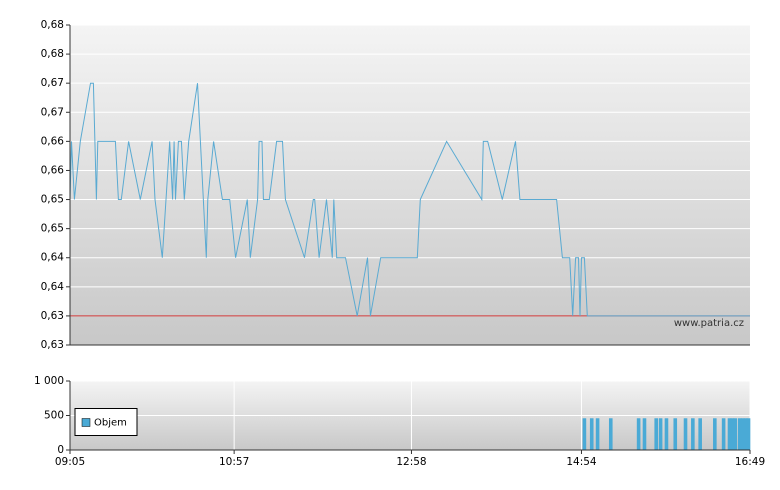 This screenshot has width=780, height=490. I want to click on legend-swatch, so click(86, 422).